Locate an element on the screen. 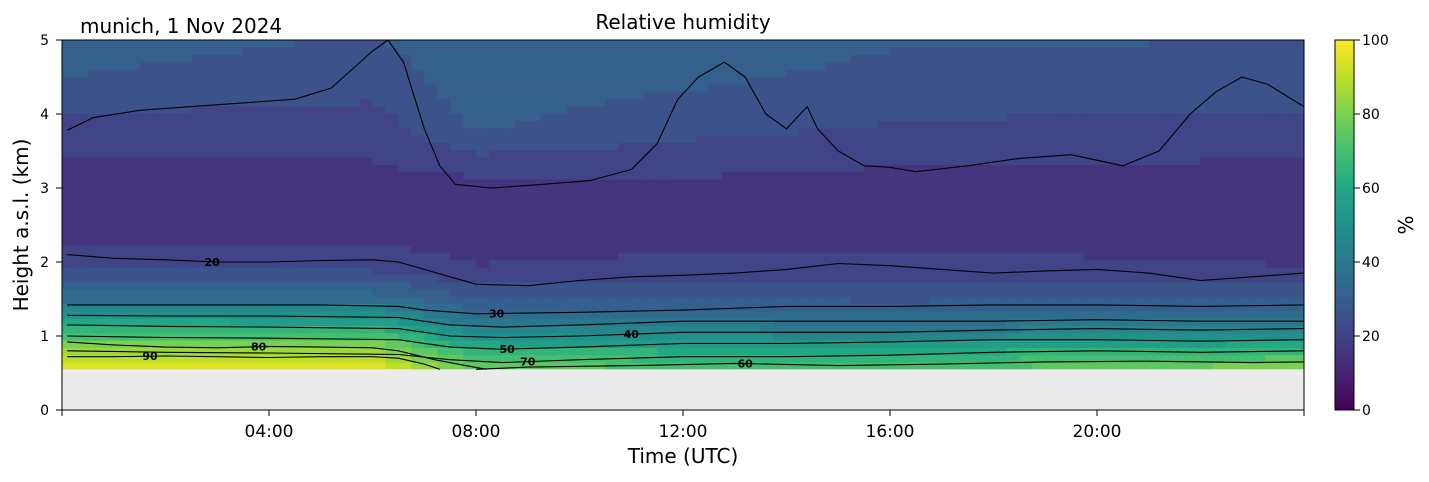 The height and width of the screenshot is (482, 1429). colorbar-tick-label: 100 is located at coordinates (1375, 41).